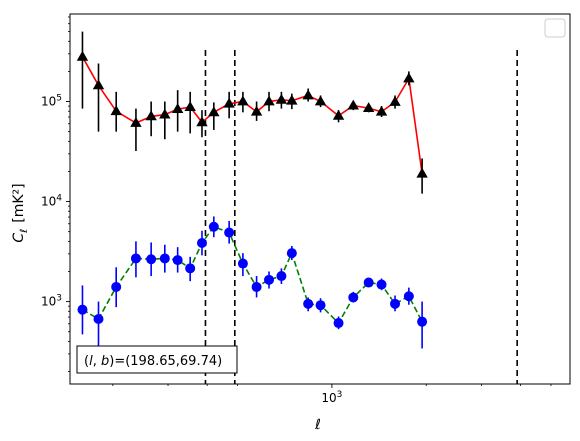 This screenshot has width=580, height=441. I want to click on annotation-box: (l, b)=(198.65,69.74), so click(157, 359).